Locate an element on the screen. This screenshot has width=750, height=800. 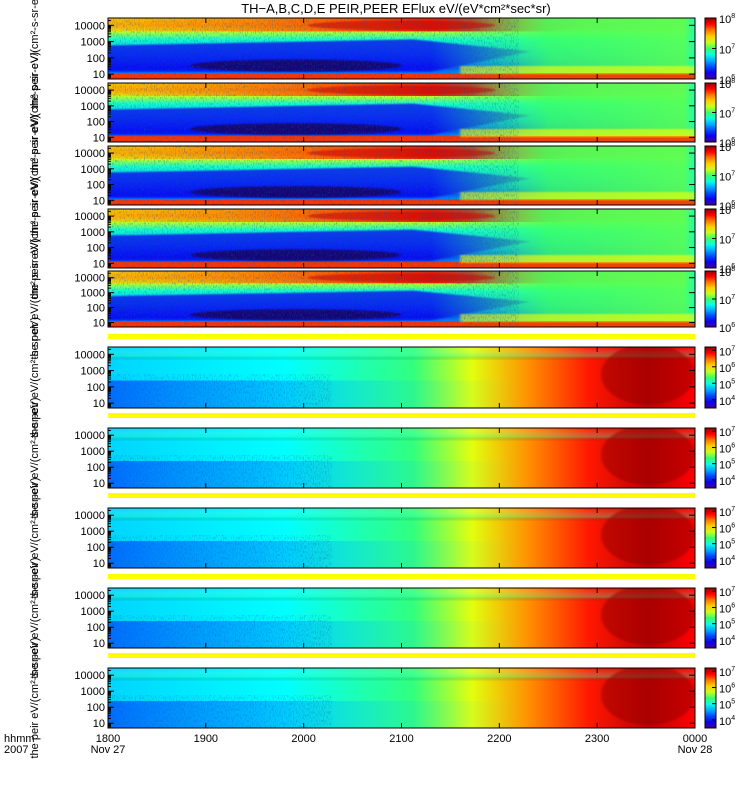
x-tick-label: 1800 is located at coordinates (108, 739).